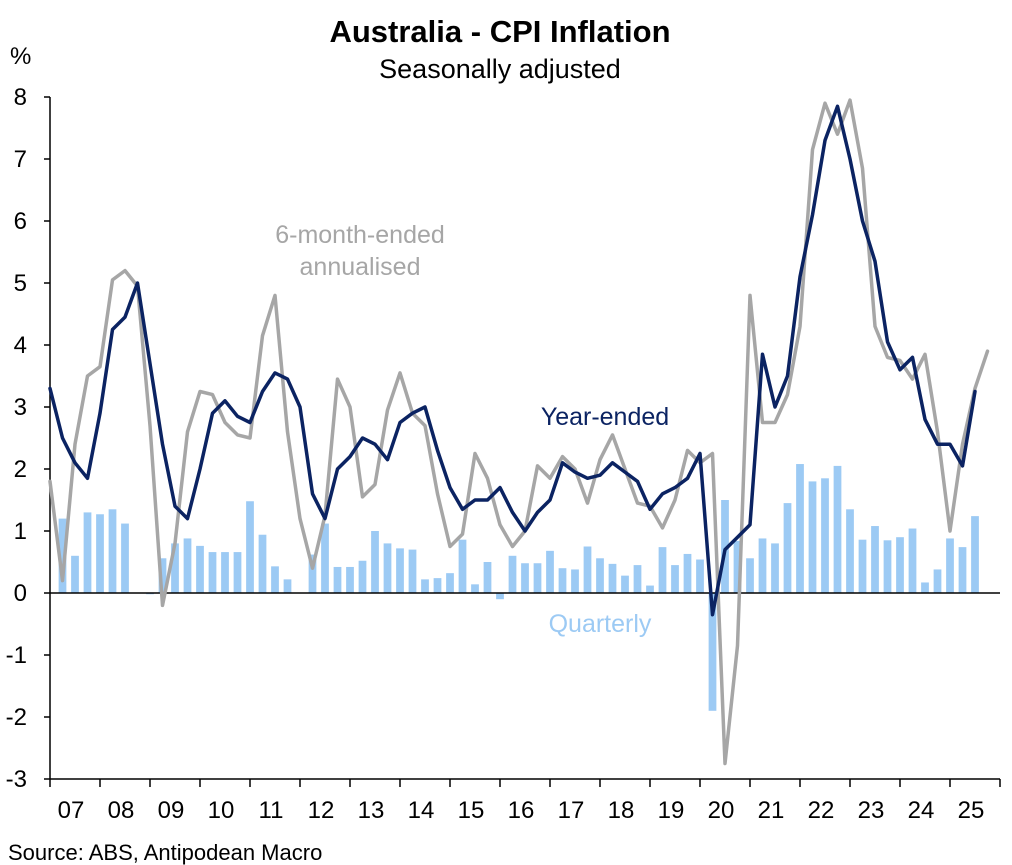  What do you see at coordinates (471, 810) in the screenshot?
I see `x-tick-label: 15` at bounding box center [471, 810].